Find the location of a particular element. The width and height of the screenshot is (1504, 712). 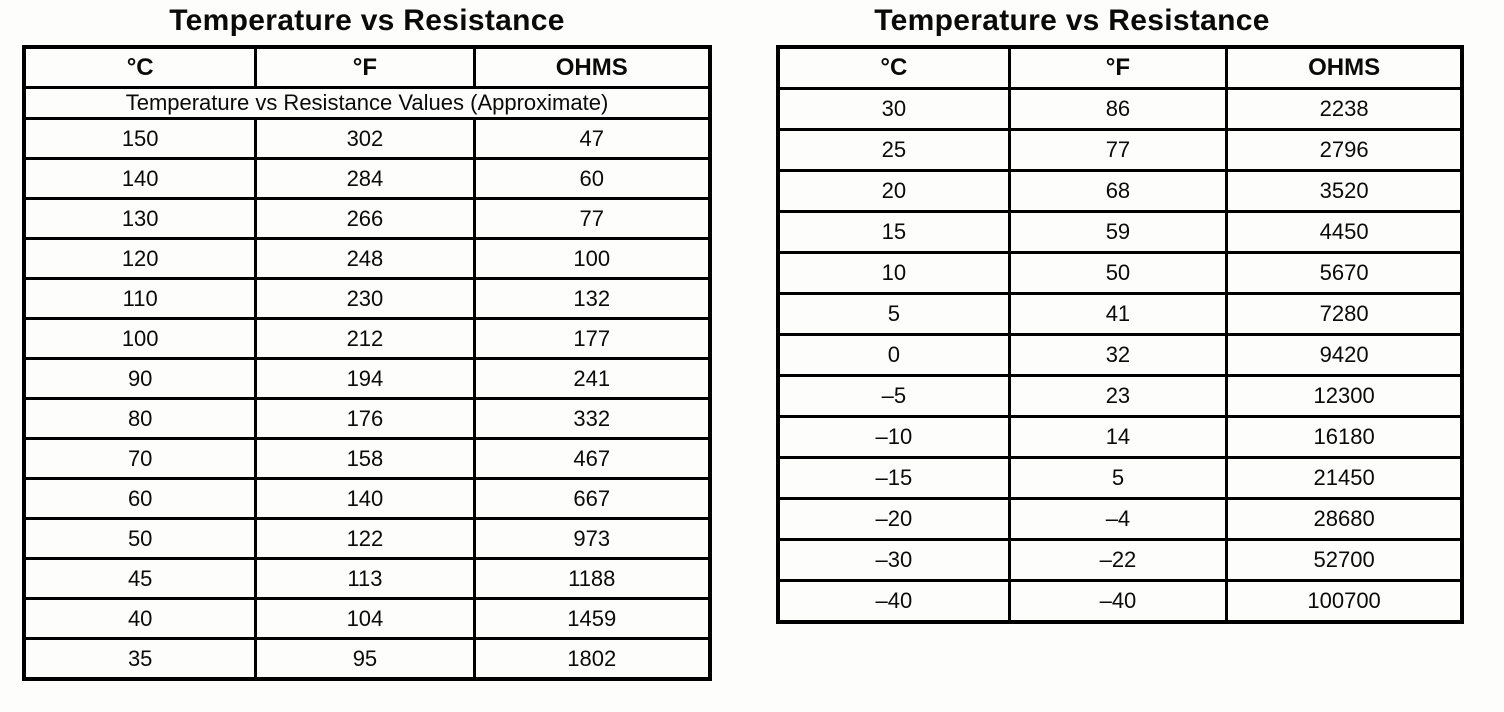

table-cell: –10 is located at coordinates (893, 437).